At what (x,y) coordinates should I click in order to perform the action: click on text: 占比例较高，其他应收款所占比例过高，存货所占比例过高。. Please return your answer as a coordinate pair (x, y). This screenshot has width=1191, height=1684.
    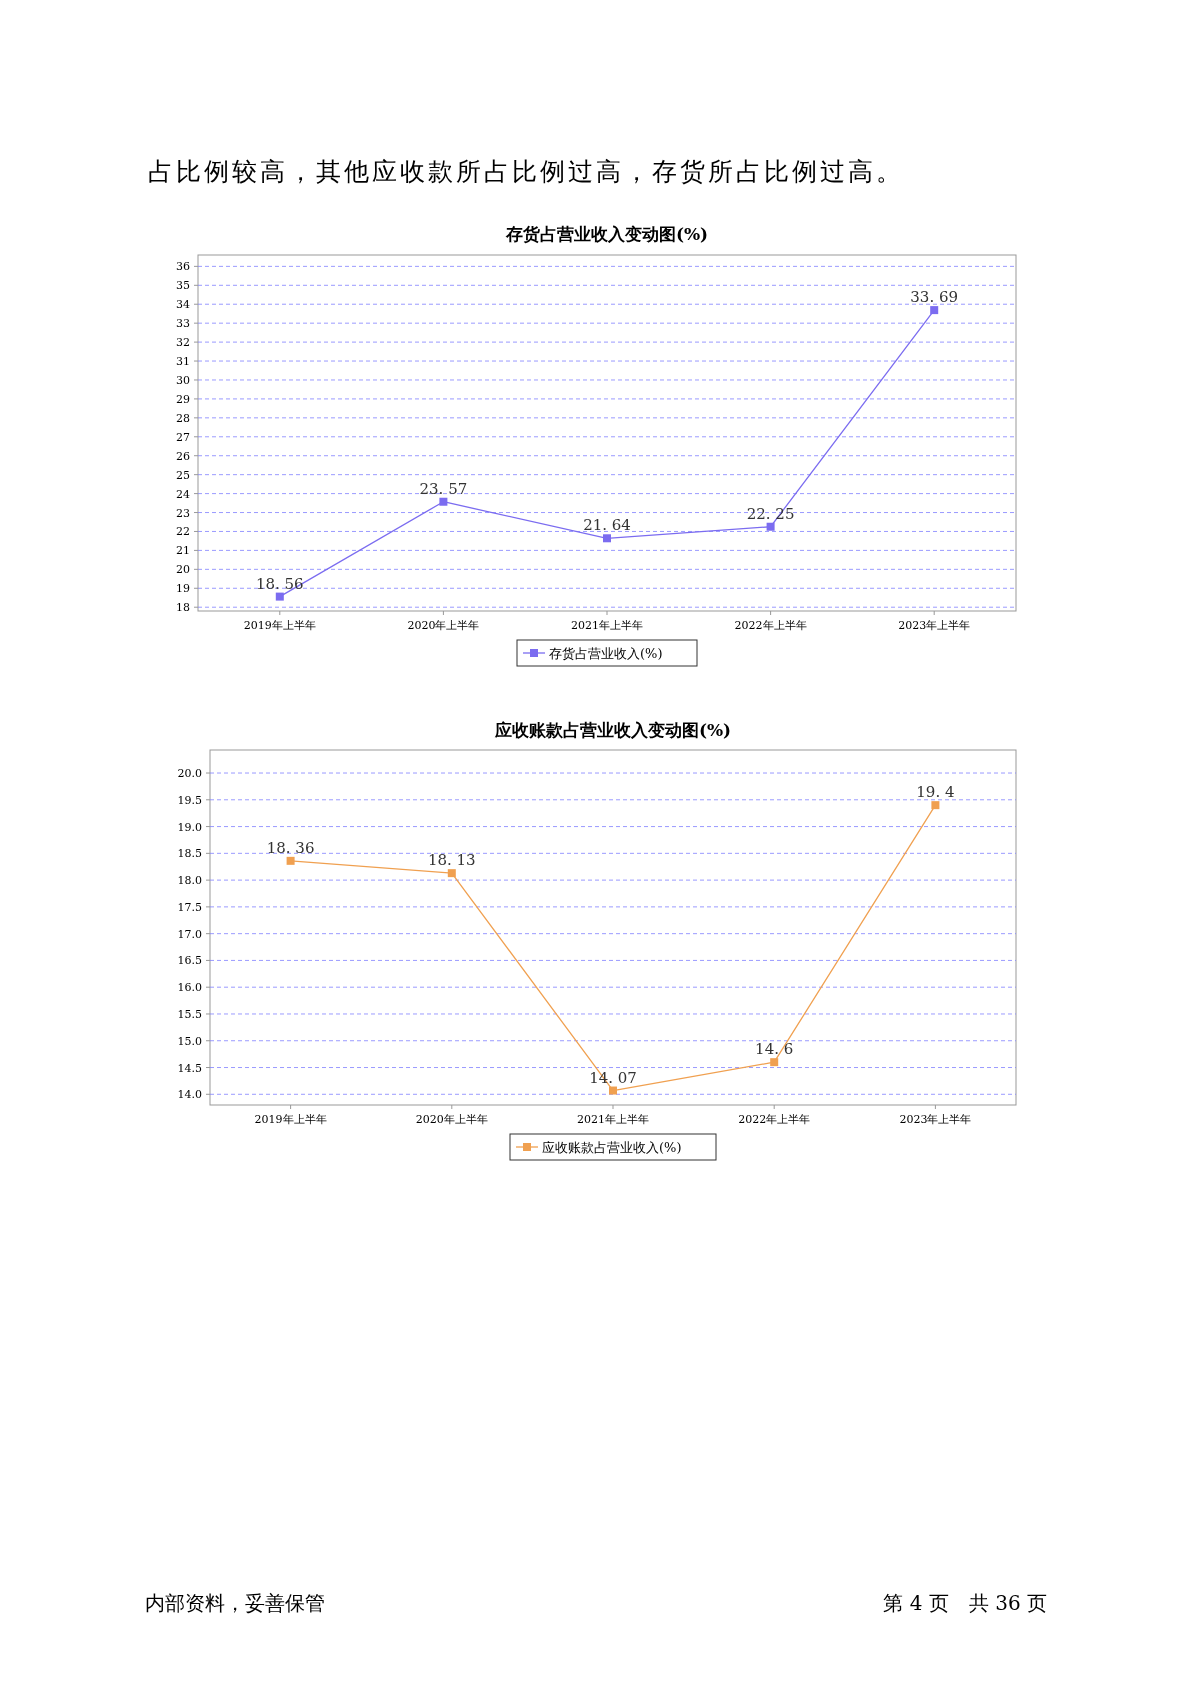
    Looking at the image, I should click on (526, 171).